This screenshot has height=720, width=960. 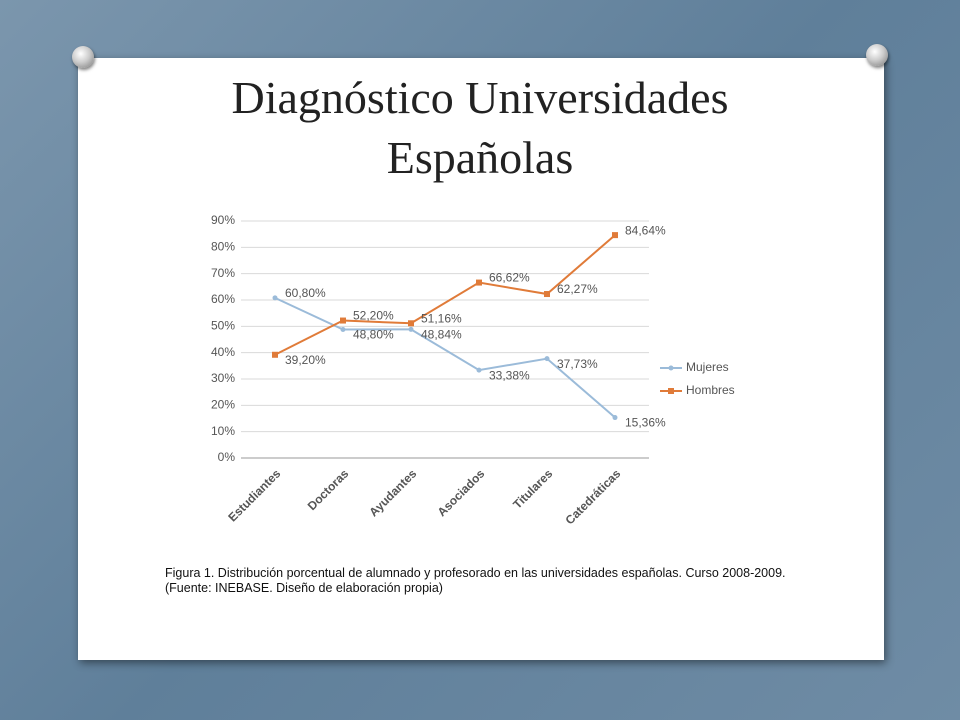 I want to click on data-label: 51,16%, so click(x=441, y=318).